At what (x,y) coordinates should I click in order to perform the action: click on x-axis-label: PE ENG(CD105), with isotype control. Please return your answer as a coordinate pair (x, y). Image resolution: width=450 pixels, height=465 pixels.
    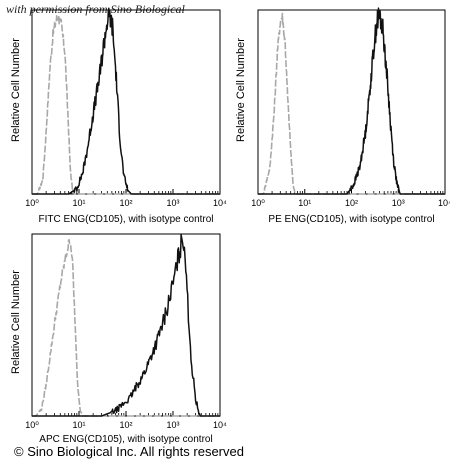
    Looking at the image, I should click on (351, 219).